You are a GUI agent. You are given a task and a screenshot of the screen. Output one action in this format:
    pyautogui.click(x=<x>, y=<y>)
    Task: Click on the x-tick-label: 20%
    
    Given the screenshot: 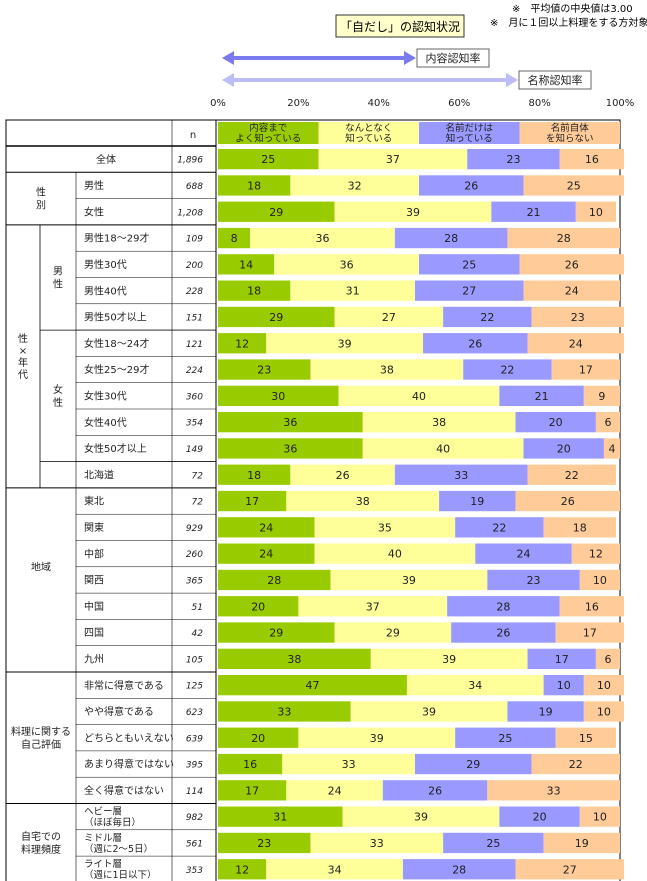 What is the action you would take?
    pyautogui.click(x=298, y=103)
    